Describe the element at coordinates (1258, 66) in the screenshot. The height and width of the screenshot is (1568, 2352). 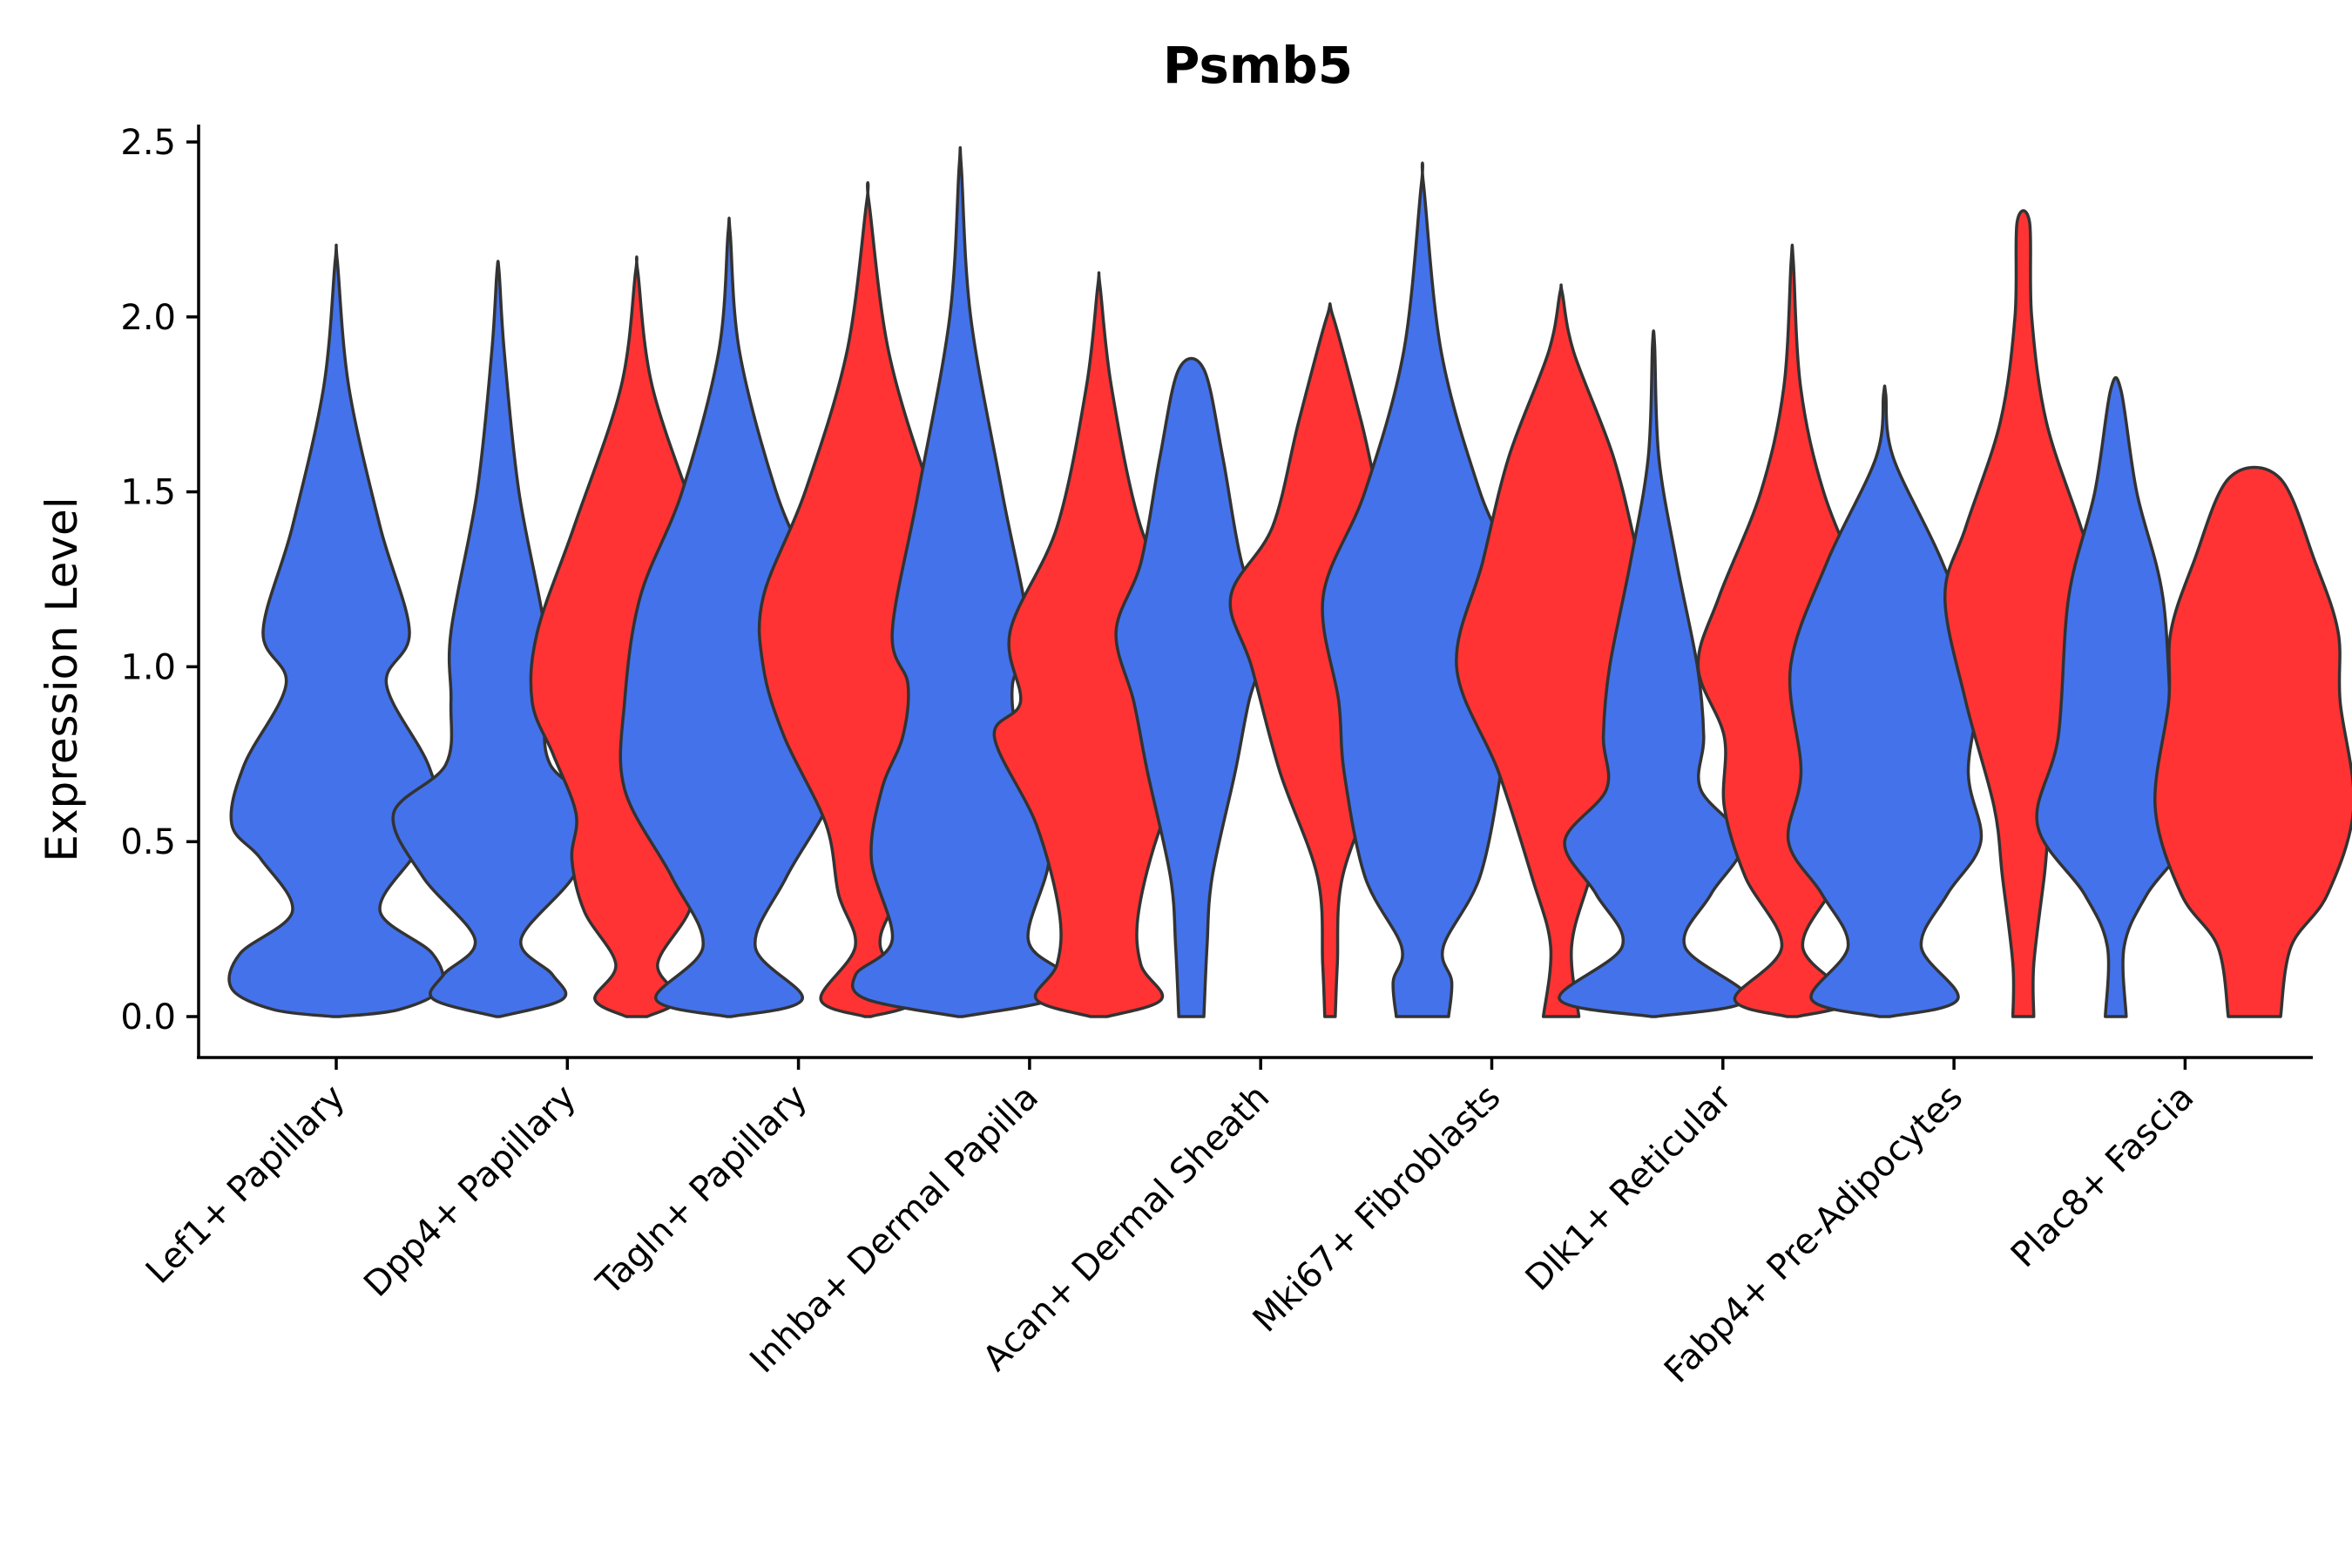
I see `chart-title: Psmb5` at that location.